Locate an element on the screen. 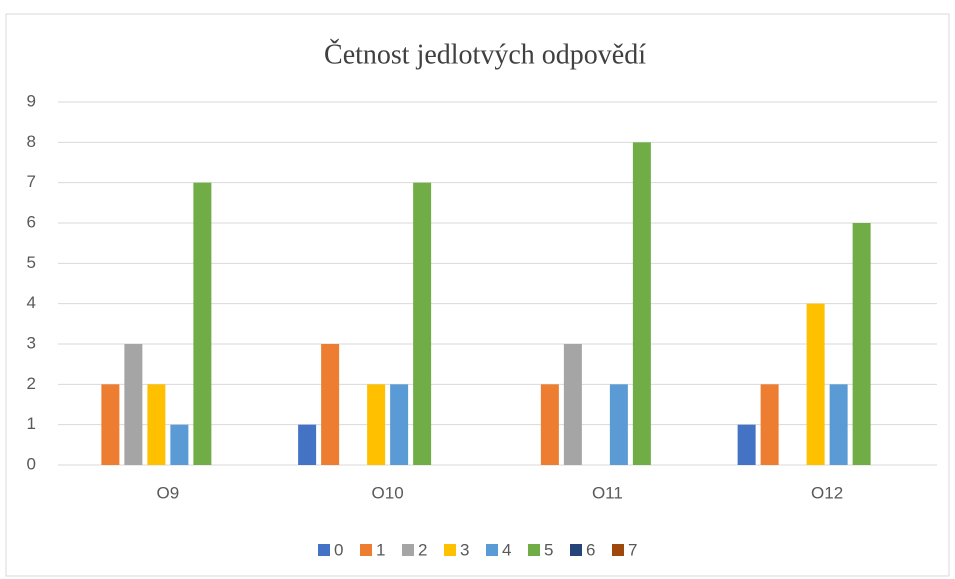 The image size is (955, 579). y-tick-label: 6 is located at coordinates (31, 221).